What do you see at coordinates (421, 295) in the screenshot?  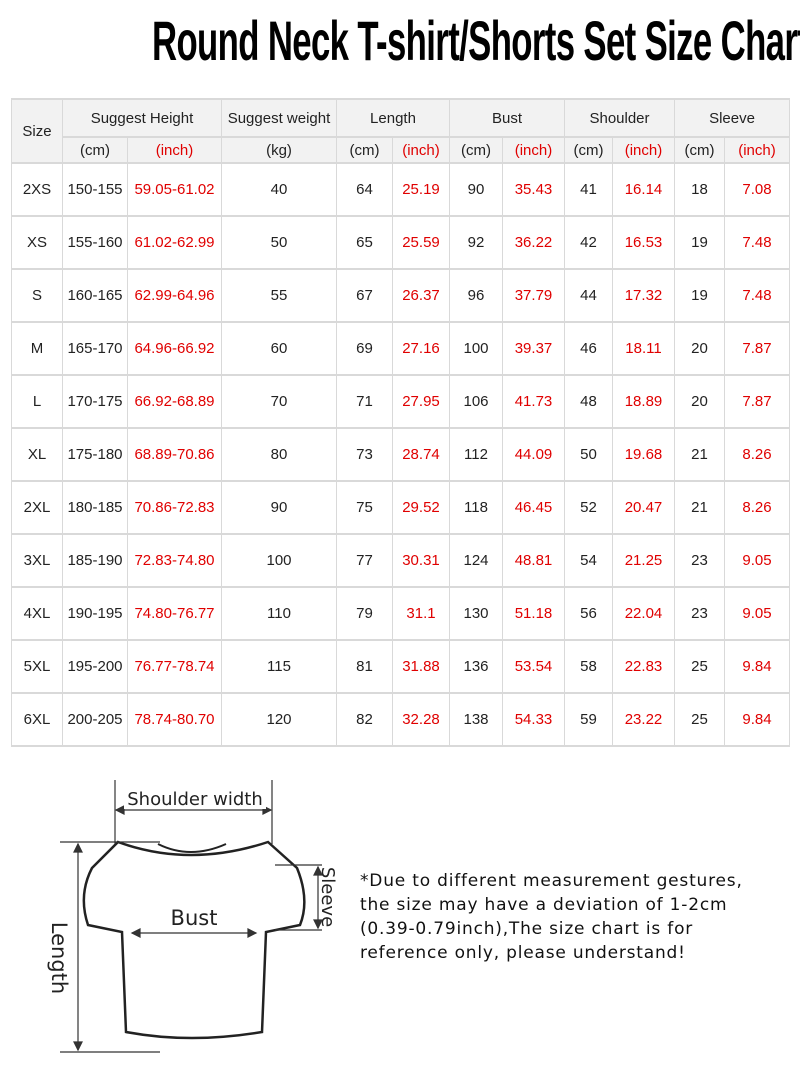 I see `value-cell: 26.37` at bounding box center [421, 295].